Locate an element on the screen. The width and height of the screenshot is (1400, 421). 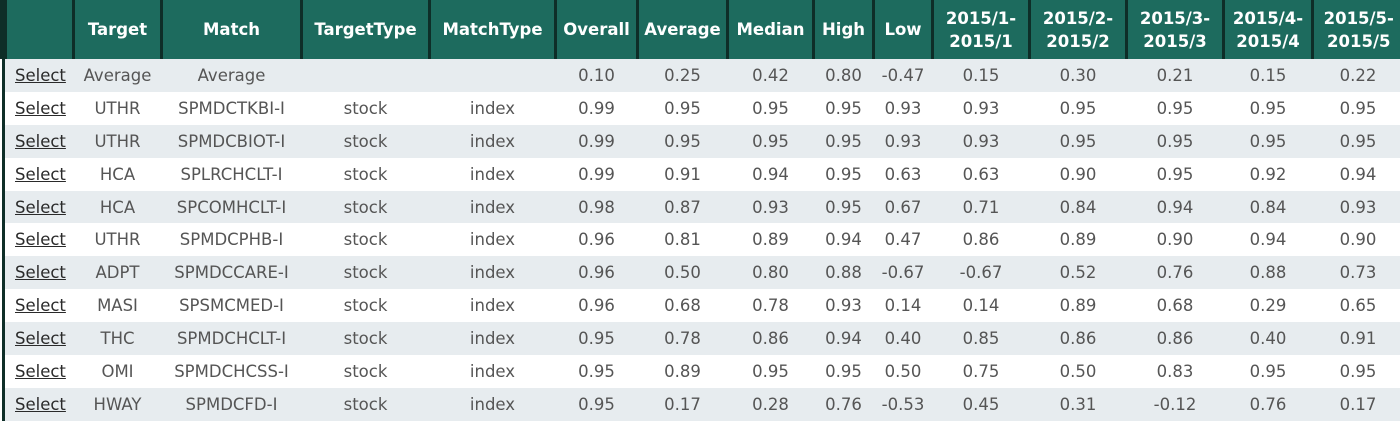
average-cell: 0.91 is located at coordinates (683, 174).